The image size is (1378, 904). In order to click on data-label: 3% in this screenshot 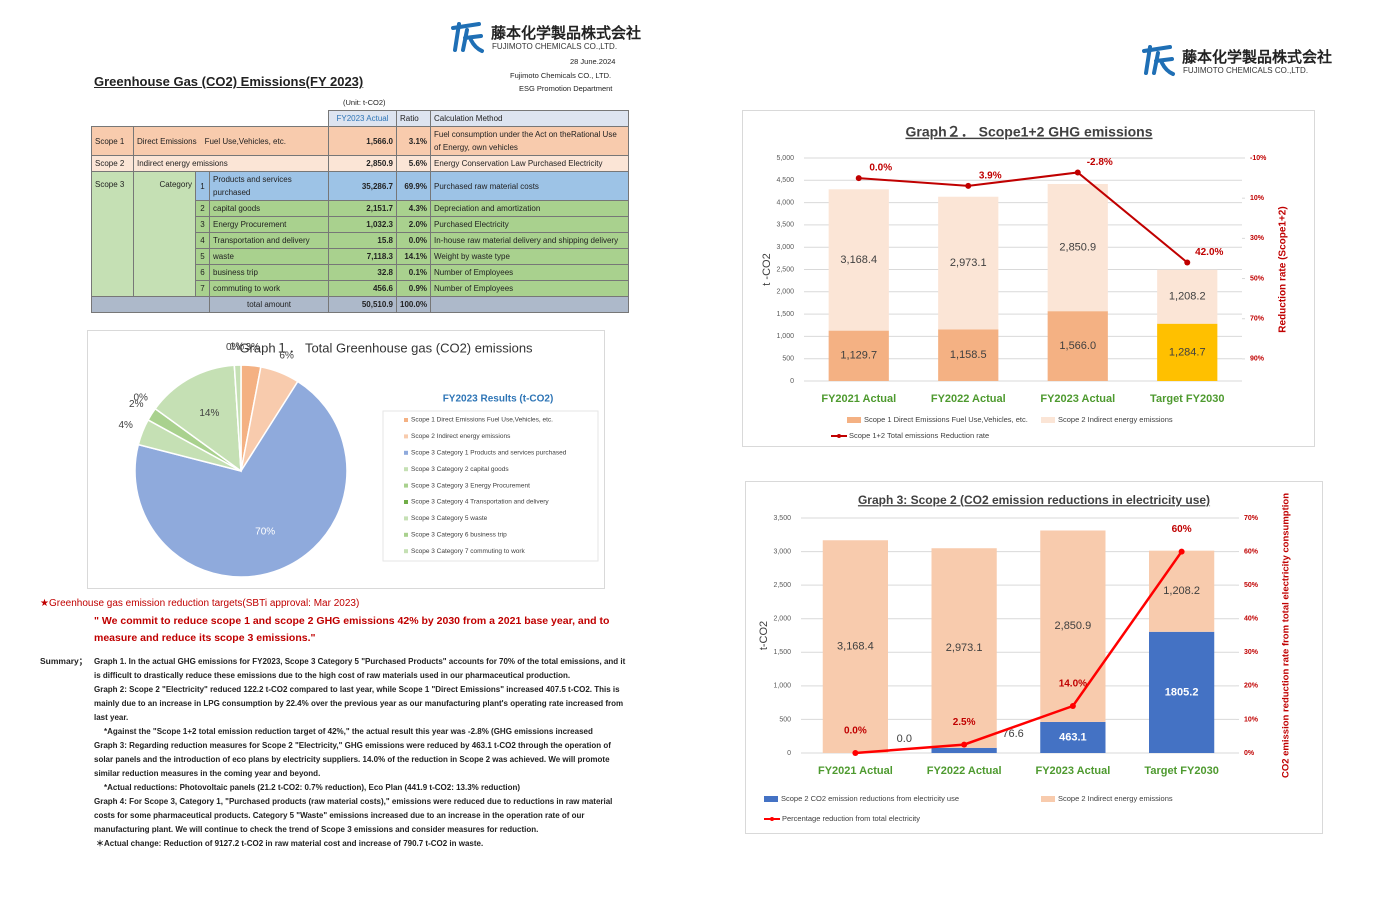, I will do `click(252, 347)`.